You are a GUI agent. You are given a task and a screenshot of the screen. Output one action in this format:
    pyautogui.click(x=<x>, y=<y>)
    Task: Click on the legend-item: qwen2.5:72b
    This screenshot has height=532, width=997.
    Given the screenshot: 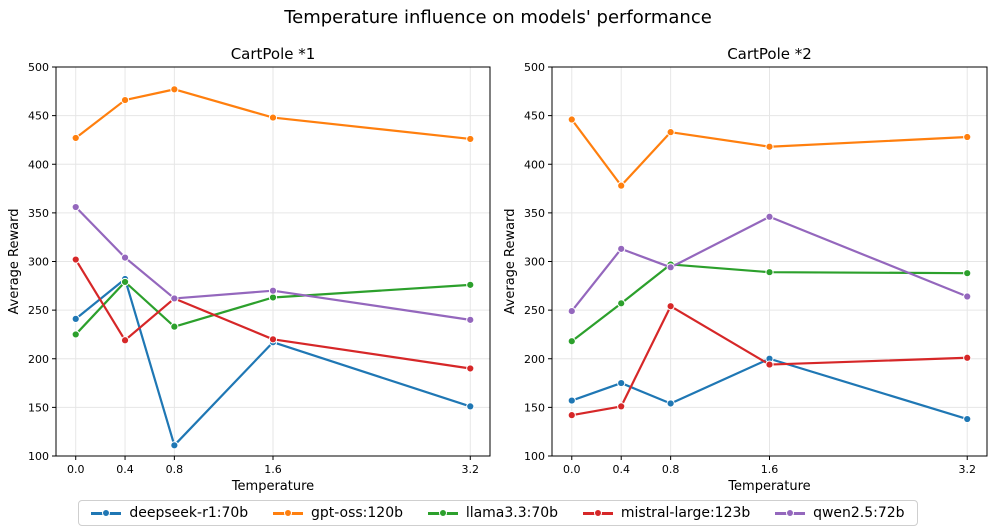 What is the action you would take?
    pyautogui.click(x=840, y=513)
    